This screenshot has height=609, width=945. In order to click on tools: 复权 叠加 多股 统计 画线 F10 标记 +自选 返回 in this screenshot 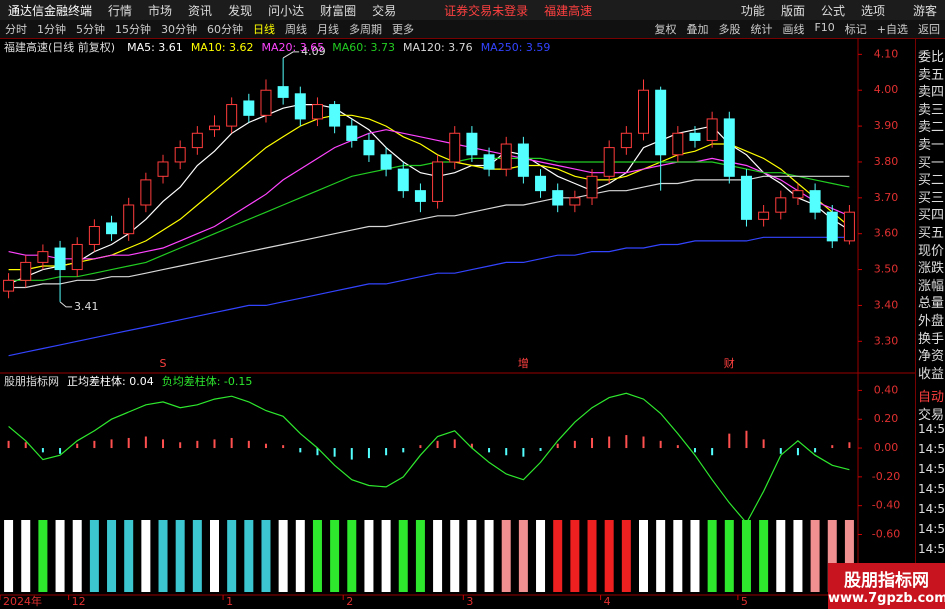, I will do `click(797, 29)`.